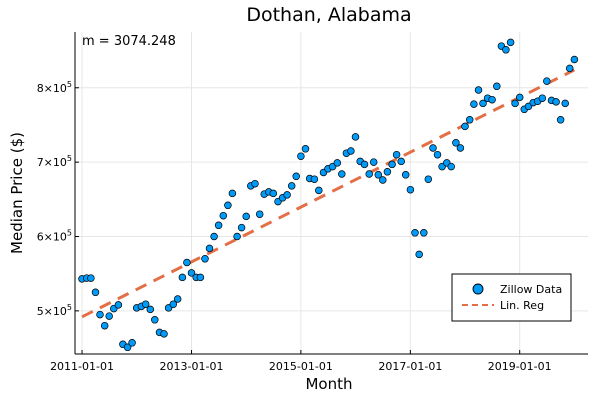 This screenshot has width=600, height=400. Describe the element at coordinates (478, 289) in the screenshot. I see `legend-marker-zillow` at that location.